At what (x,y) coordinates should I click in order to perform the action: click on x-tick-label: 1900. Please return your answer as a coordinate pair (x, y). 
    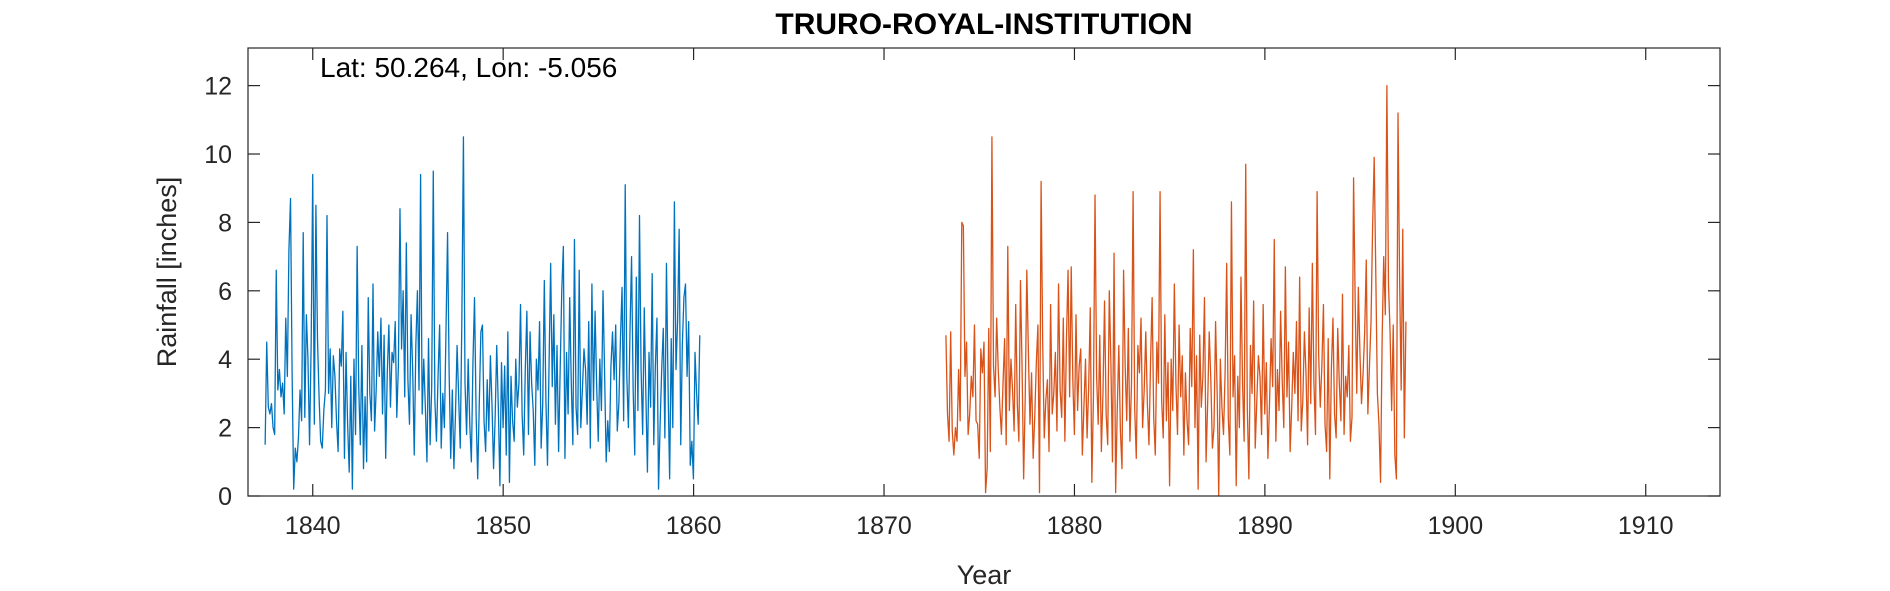
    Looking at the image, I should click on (1455, 526).